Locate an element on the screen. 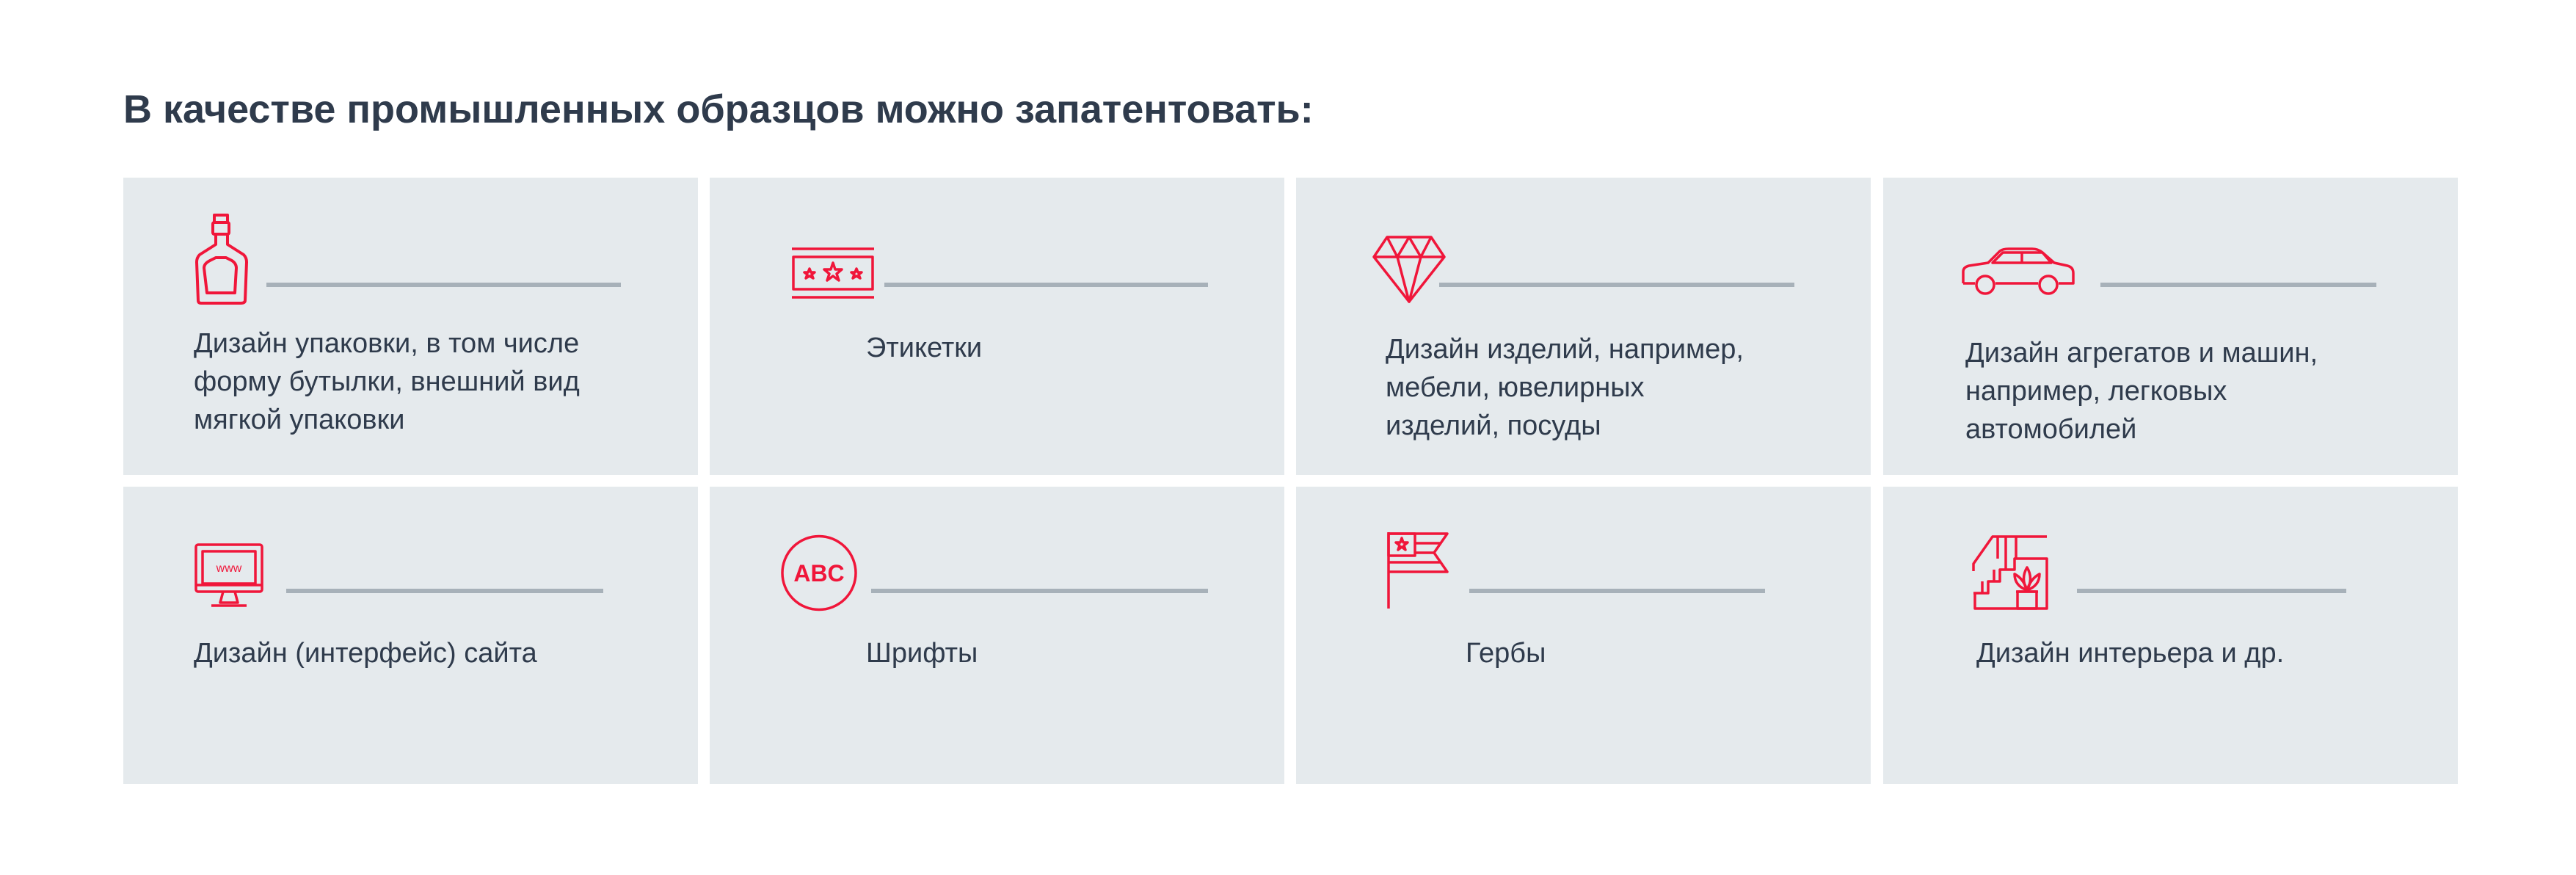 This screenshot has width=2576, height=875. label-icon is located at coordinates (833, 273).